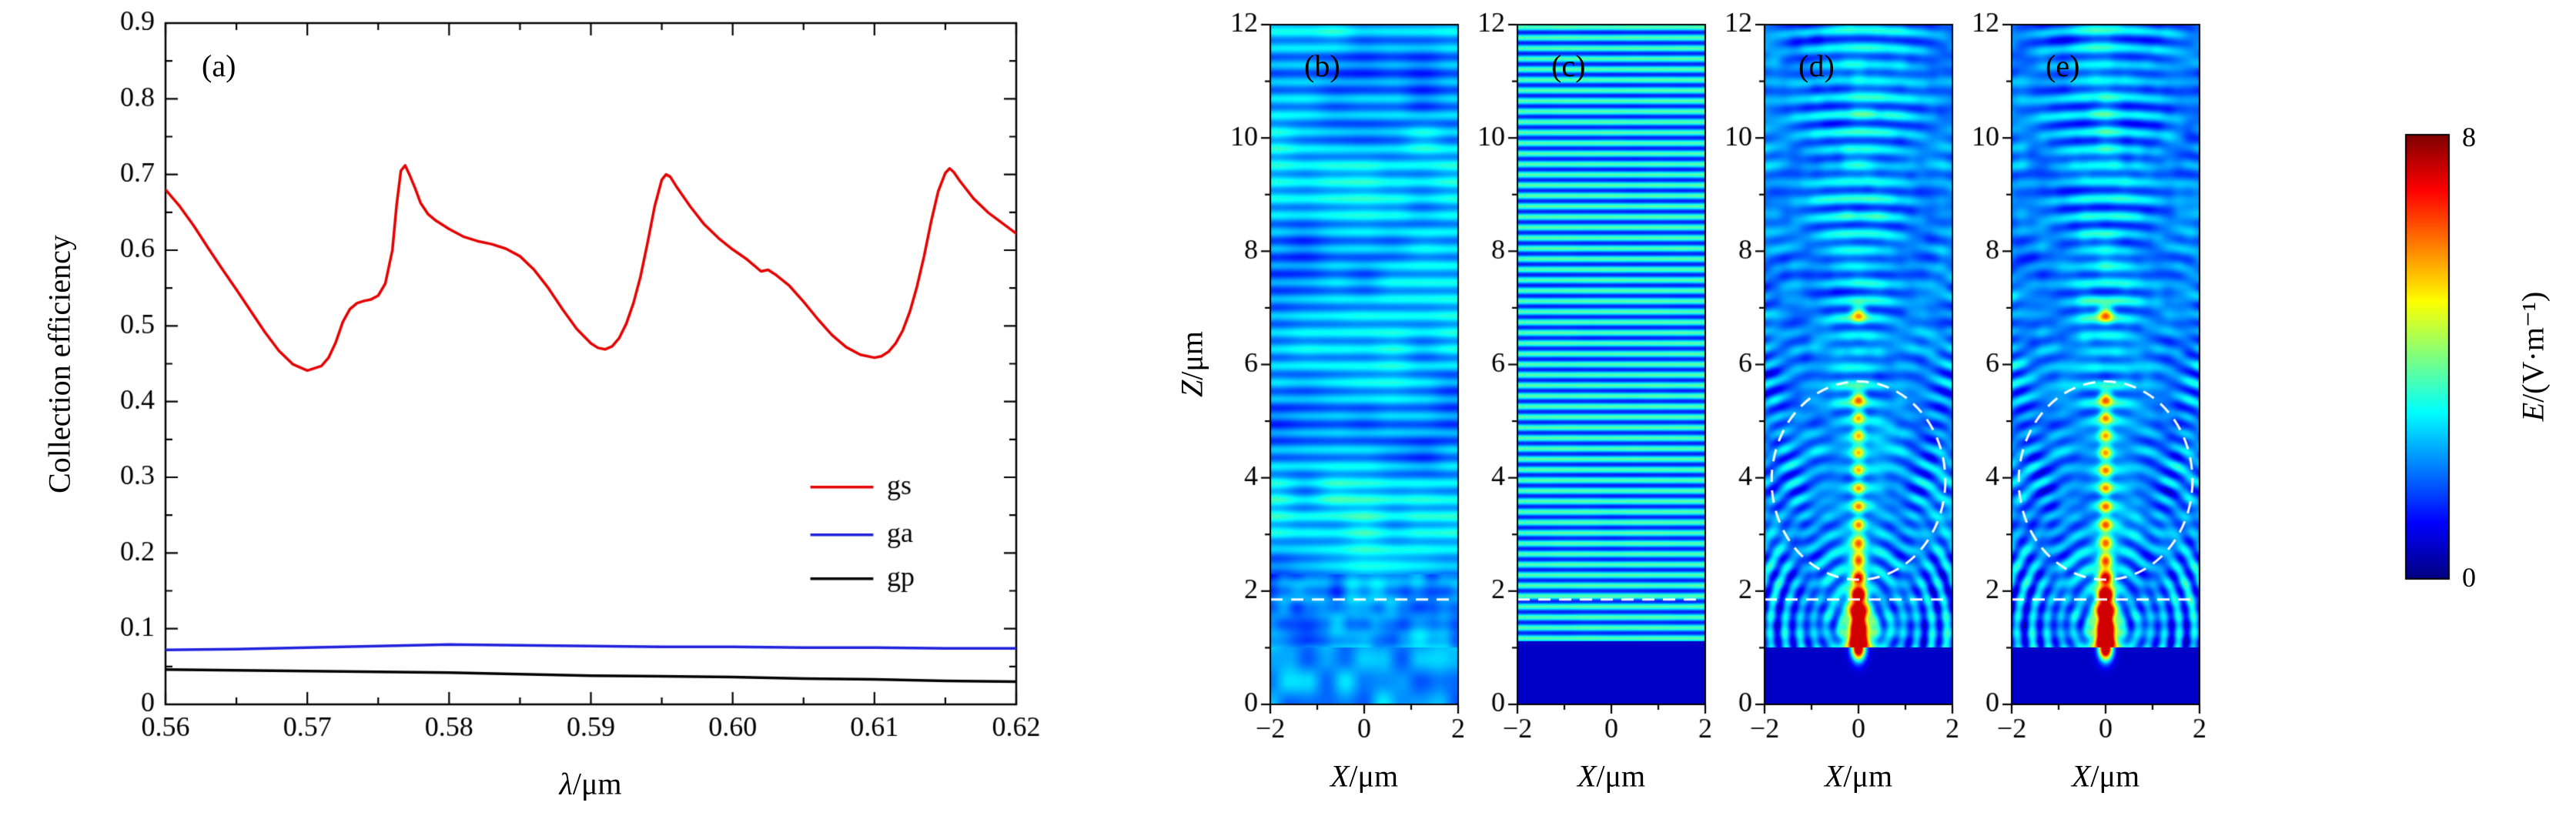 The image size is (2576, 826). I want to click on panel-d-x-unit: /μm, so click(1868, 776).